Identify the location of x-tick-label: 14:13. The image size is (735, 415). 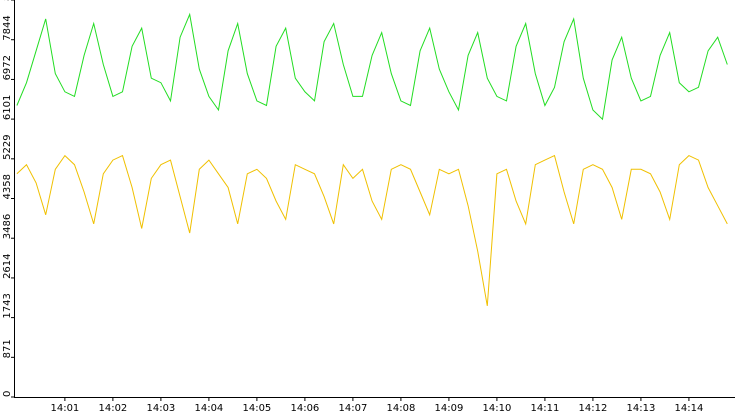
(641, 408).